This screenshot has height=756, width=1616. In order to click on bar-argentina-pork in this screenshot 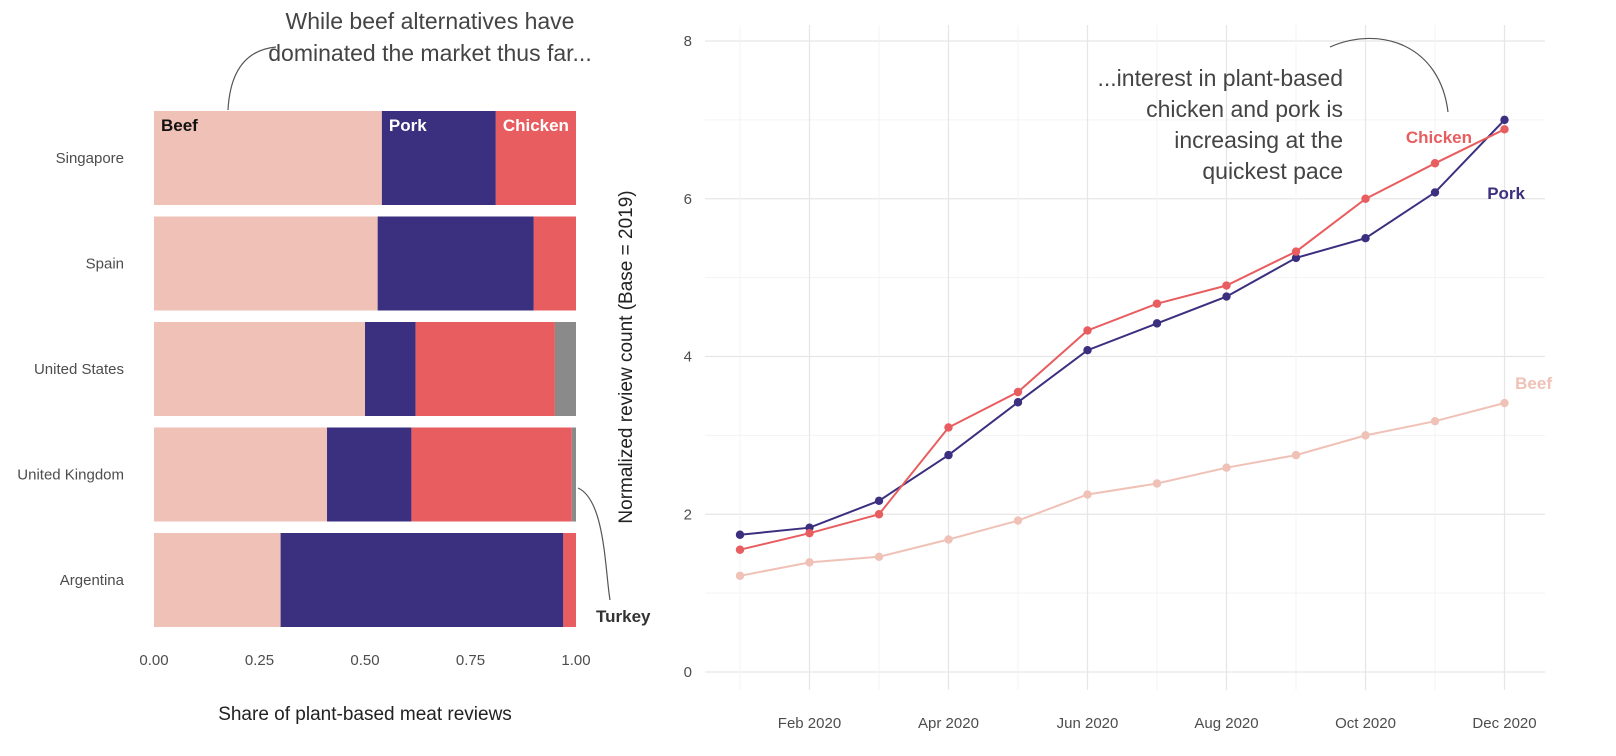, I will do `click(422, 580)`.